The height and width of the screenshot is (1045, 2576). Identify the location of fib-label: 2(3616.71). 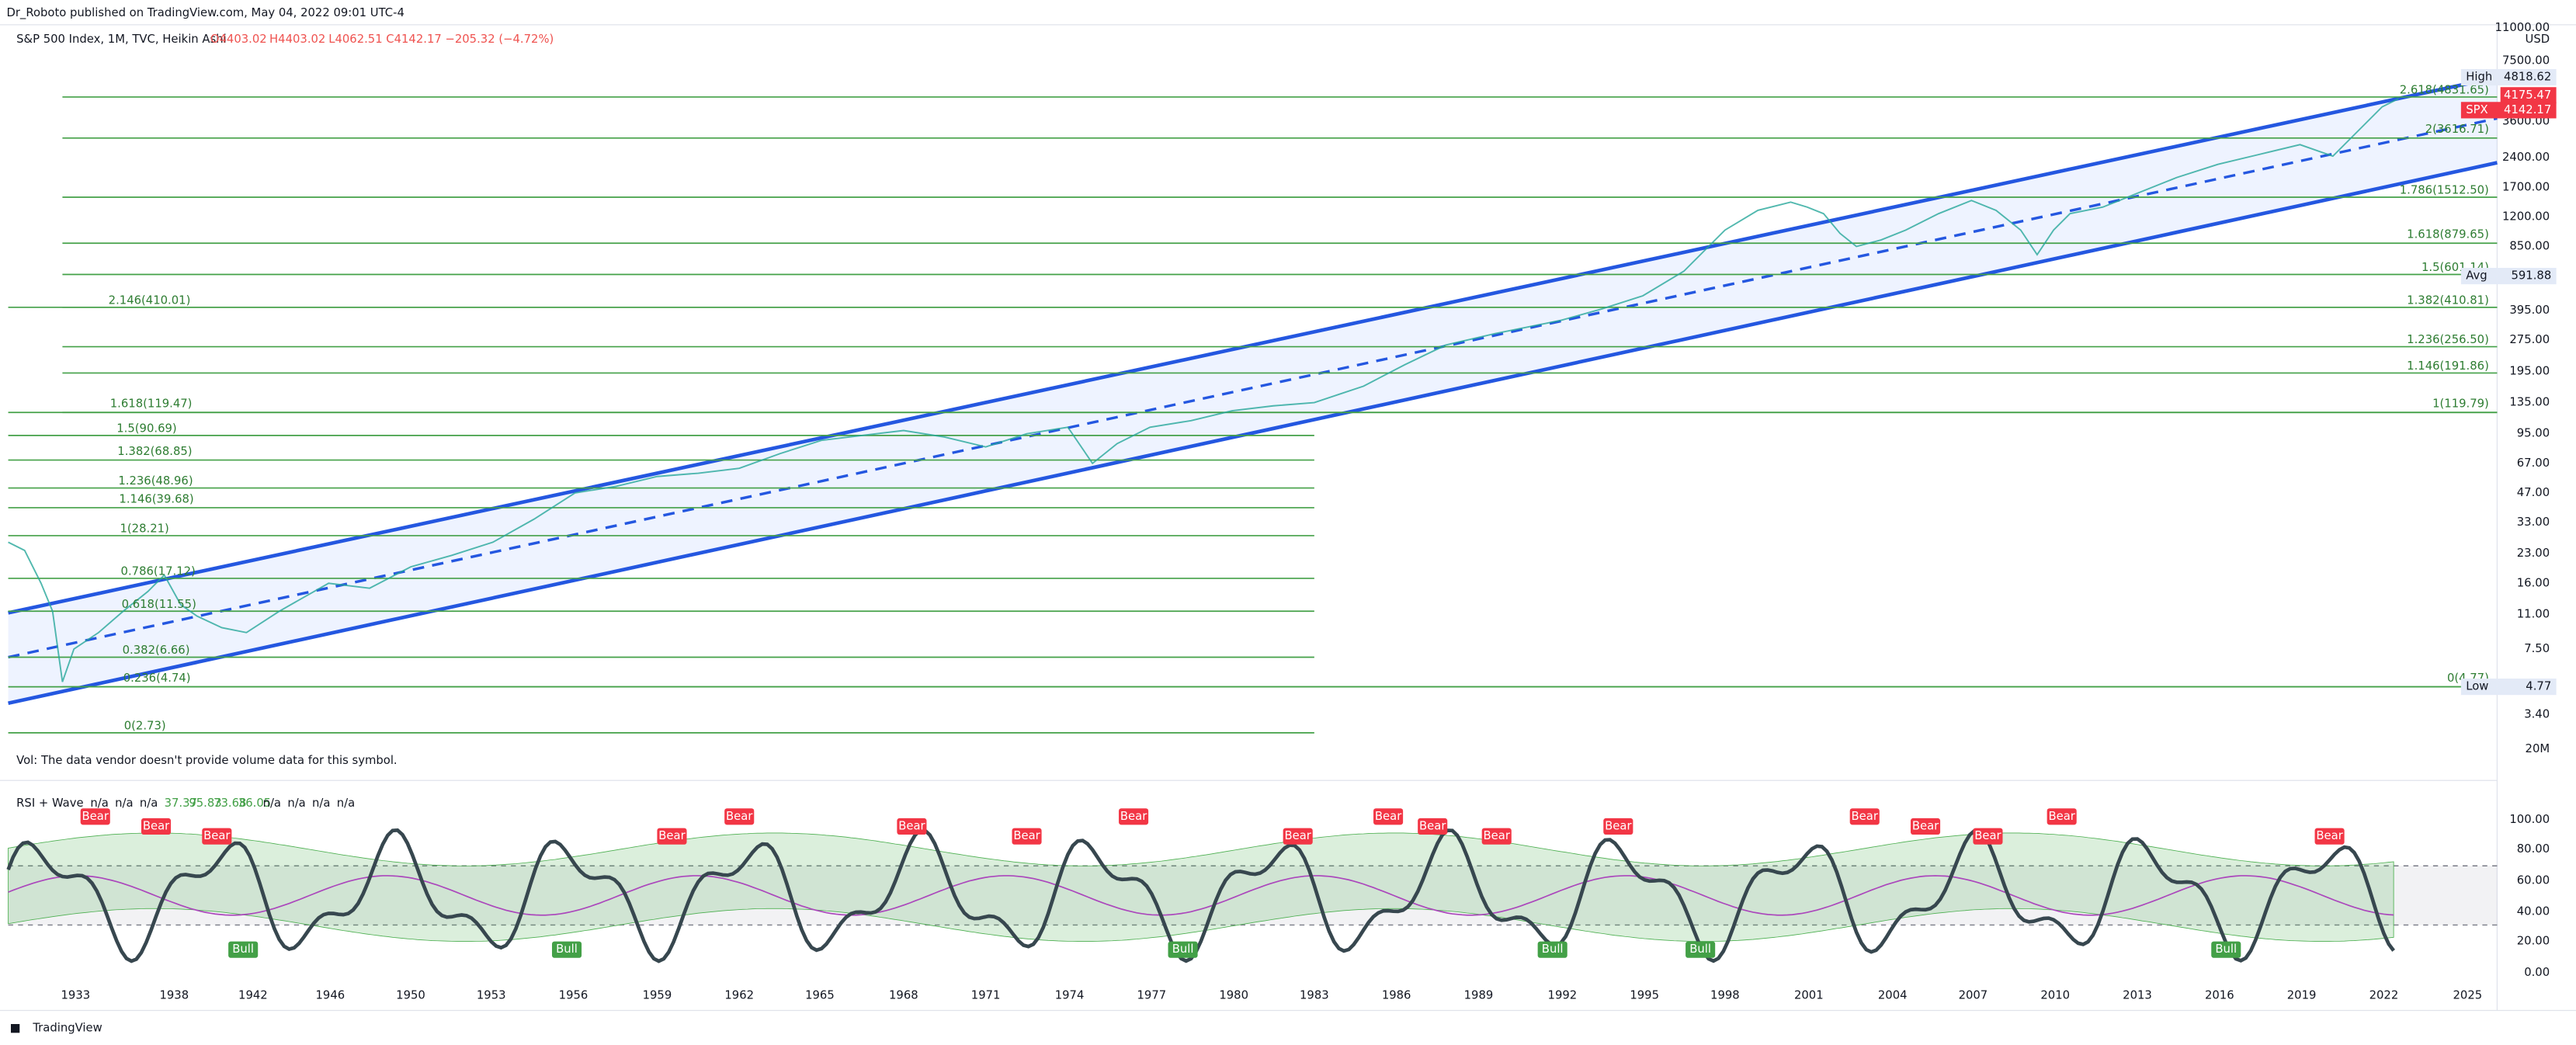
(2457, 129).